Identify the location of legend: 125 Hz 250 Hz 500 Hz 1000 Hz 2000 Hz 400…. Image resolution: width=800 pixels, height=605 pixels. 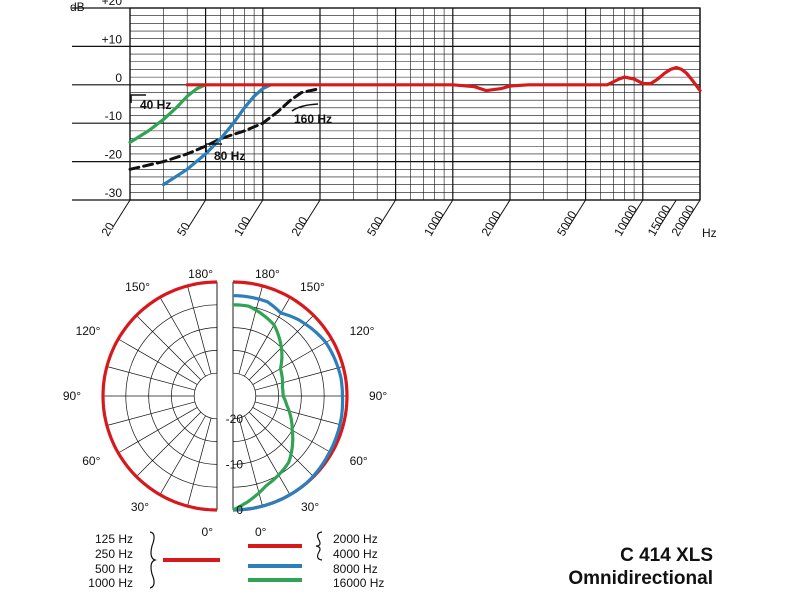
(236, 560).